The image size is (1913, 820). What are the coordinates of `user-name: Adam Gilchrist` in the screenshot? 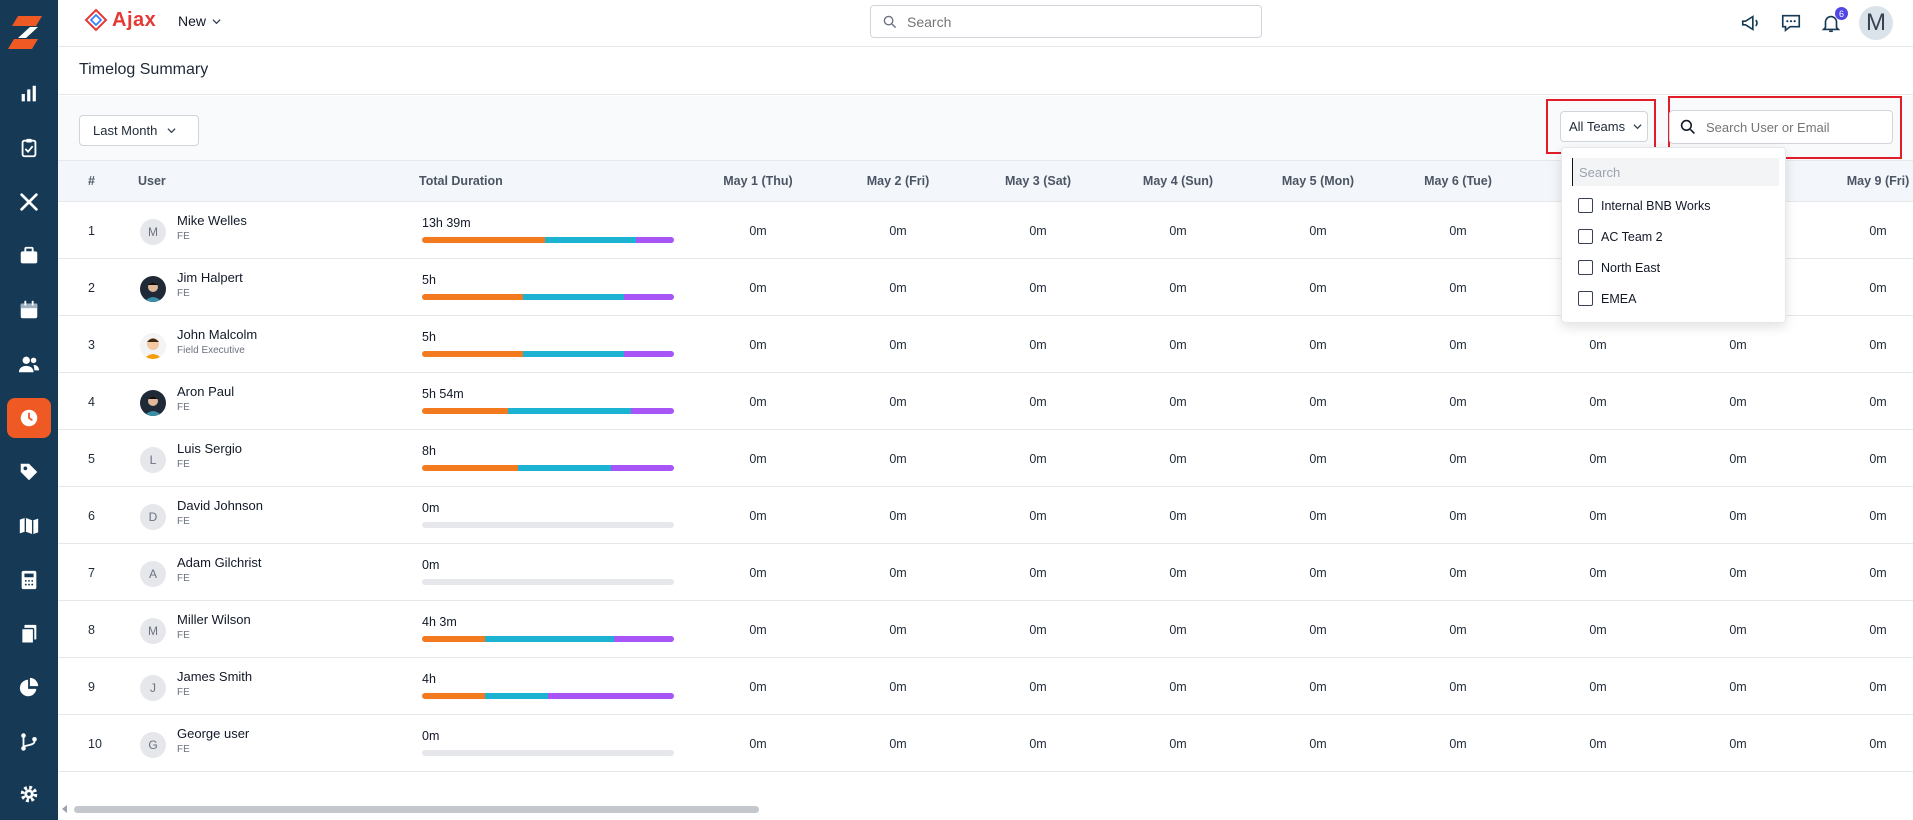 It's located at (219, 562).